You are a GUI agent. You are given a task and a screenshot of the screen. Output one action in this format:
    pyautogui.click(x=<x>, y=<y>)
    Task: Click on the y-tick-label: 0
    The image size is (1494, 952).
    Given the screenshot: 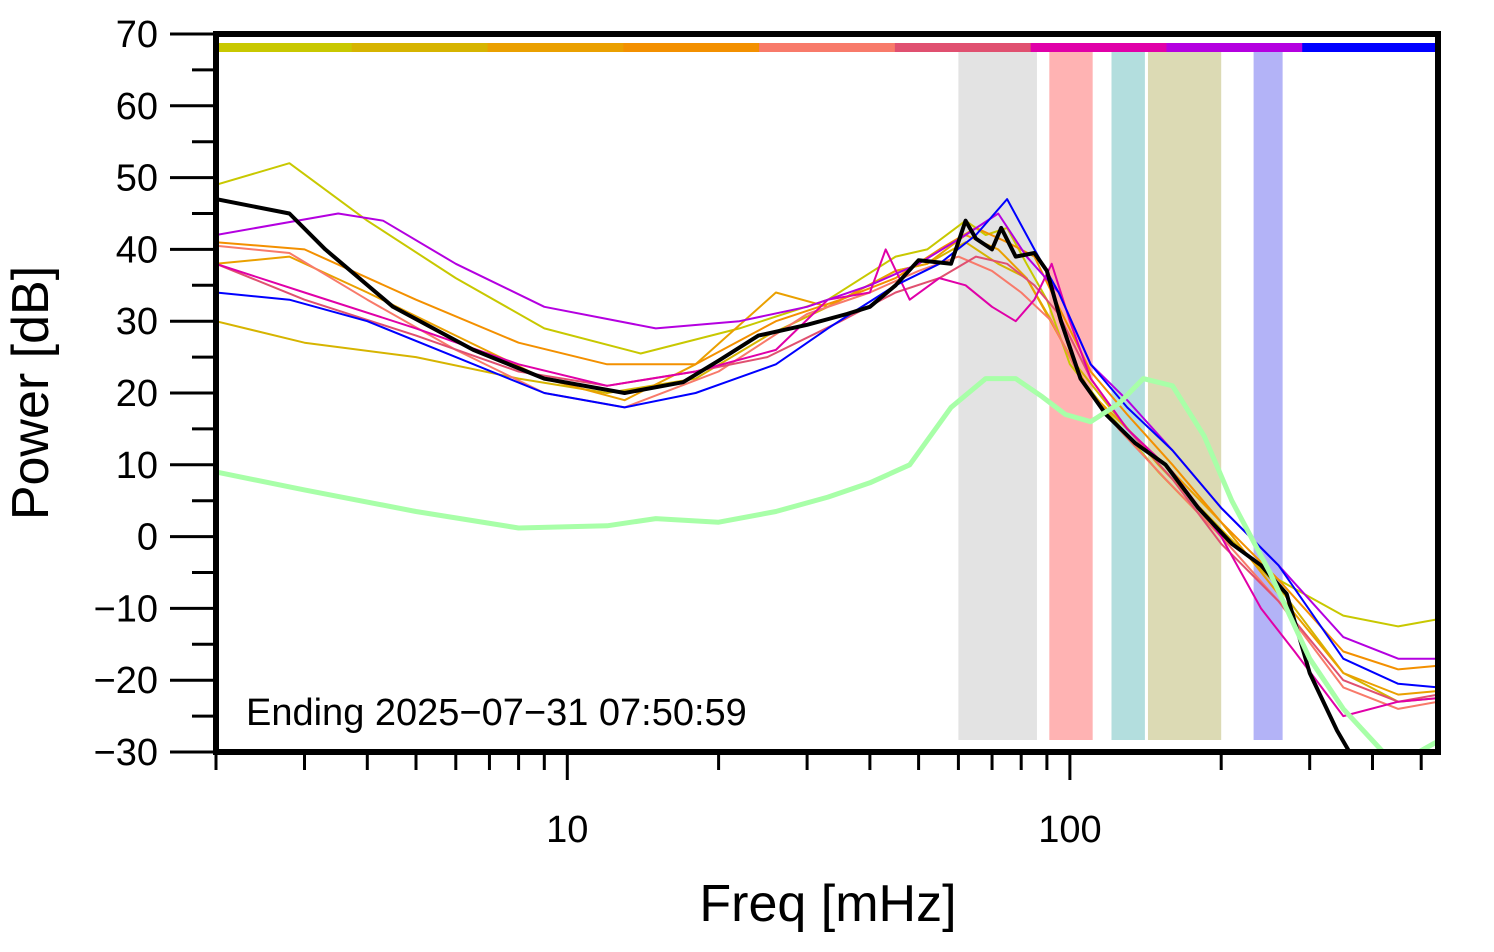 What is the action you would take?
    pyautogui.click(x=147, y=538)
    